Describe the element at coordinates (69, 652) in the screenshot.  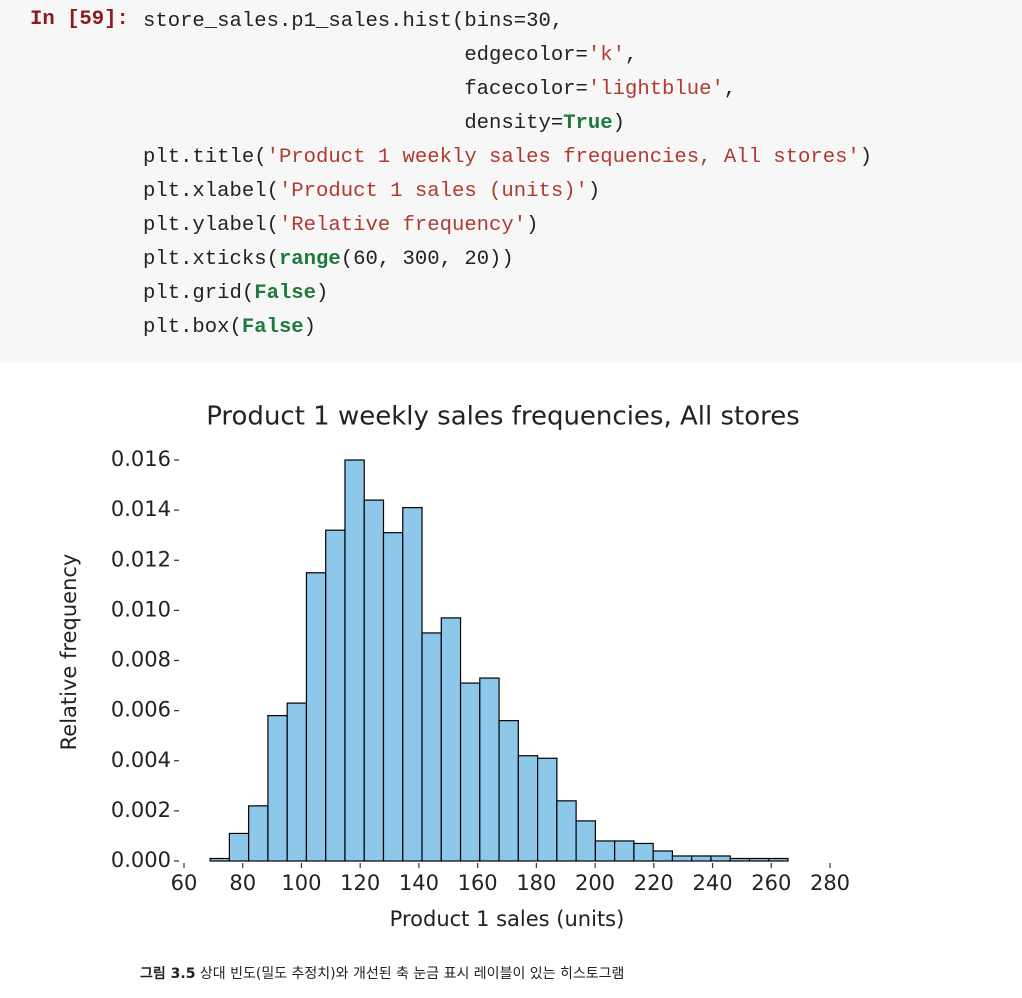
I see `y-axis-label: Relative frequency` at that location.